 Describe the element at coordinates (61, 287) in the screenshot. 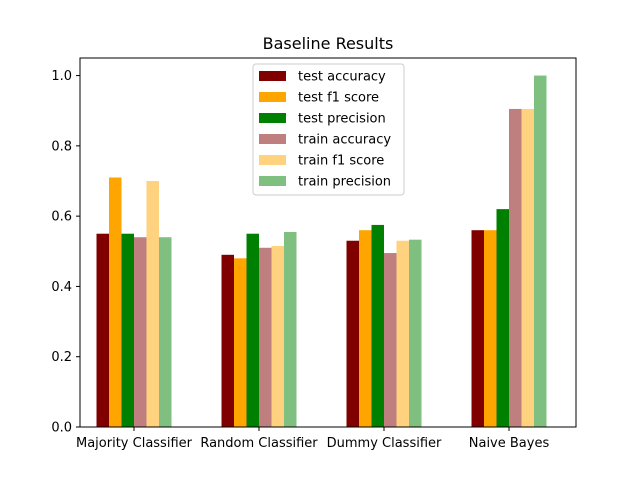

I see `y-tick-label: 0.4` at that location.